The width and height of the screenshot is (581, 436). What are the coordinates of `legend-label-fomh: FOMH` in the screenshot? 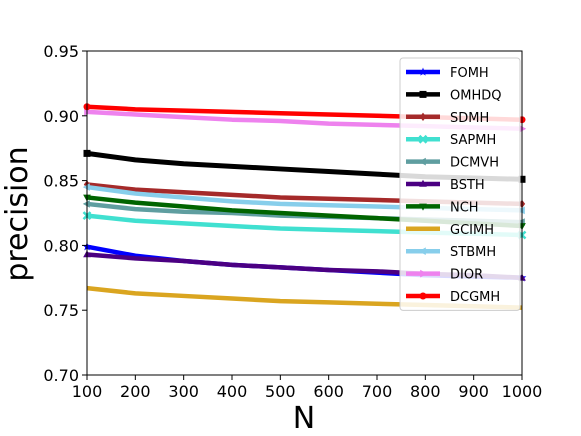 It's located at (469, 73).